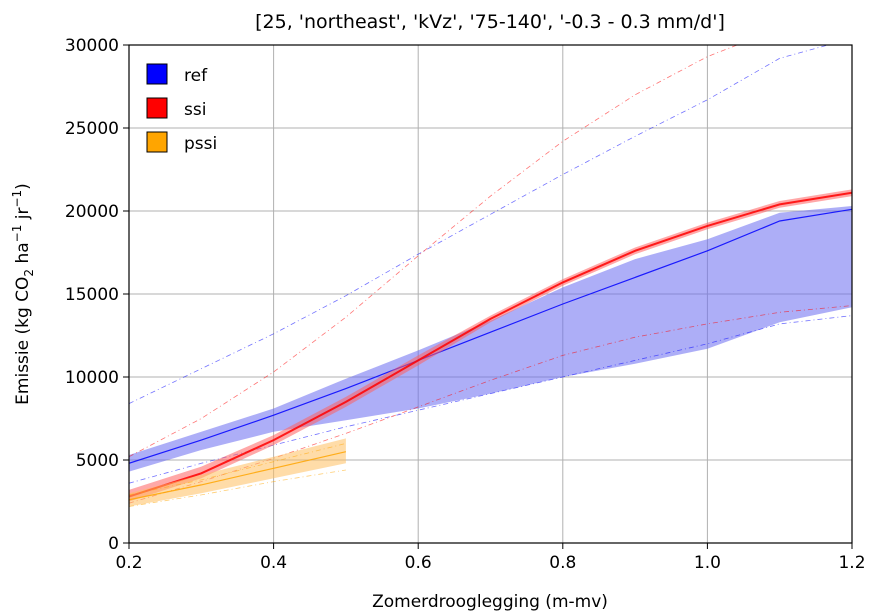  Describe the element at coordinates (92, 46) in the screenshot. I see `y-tick-label-6: 30000` at that location.